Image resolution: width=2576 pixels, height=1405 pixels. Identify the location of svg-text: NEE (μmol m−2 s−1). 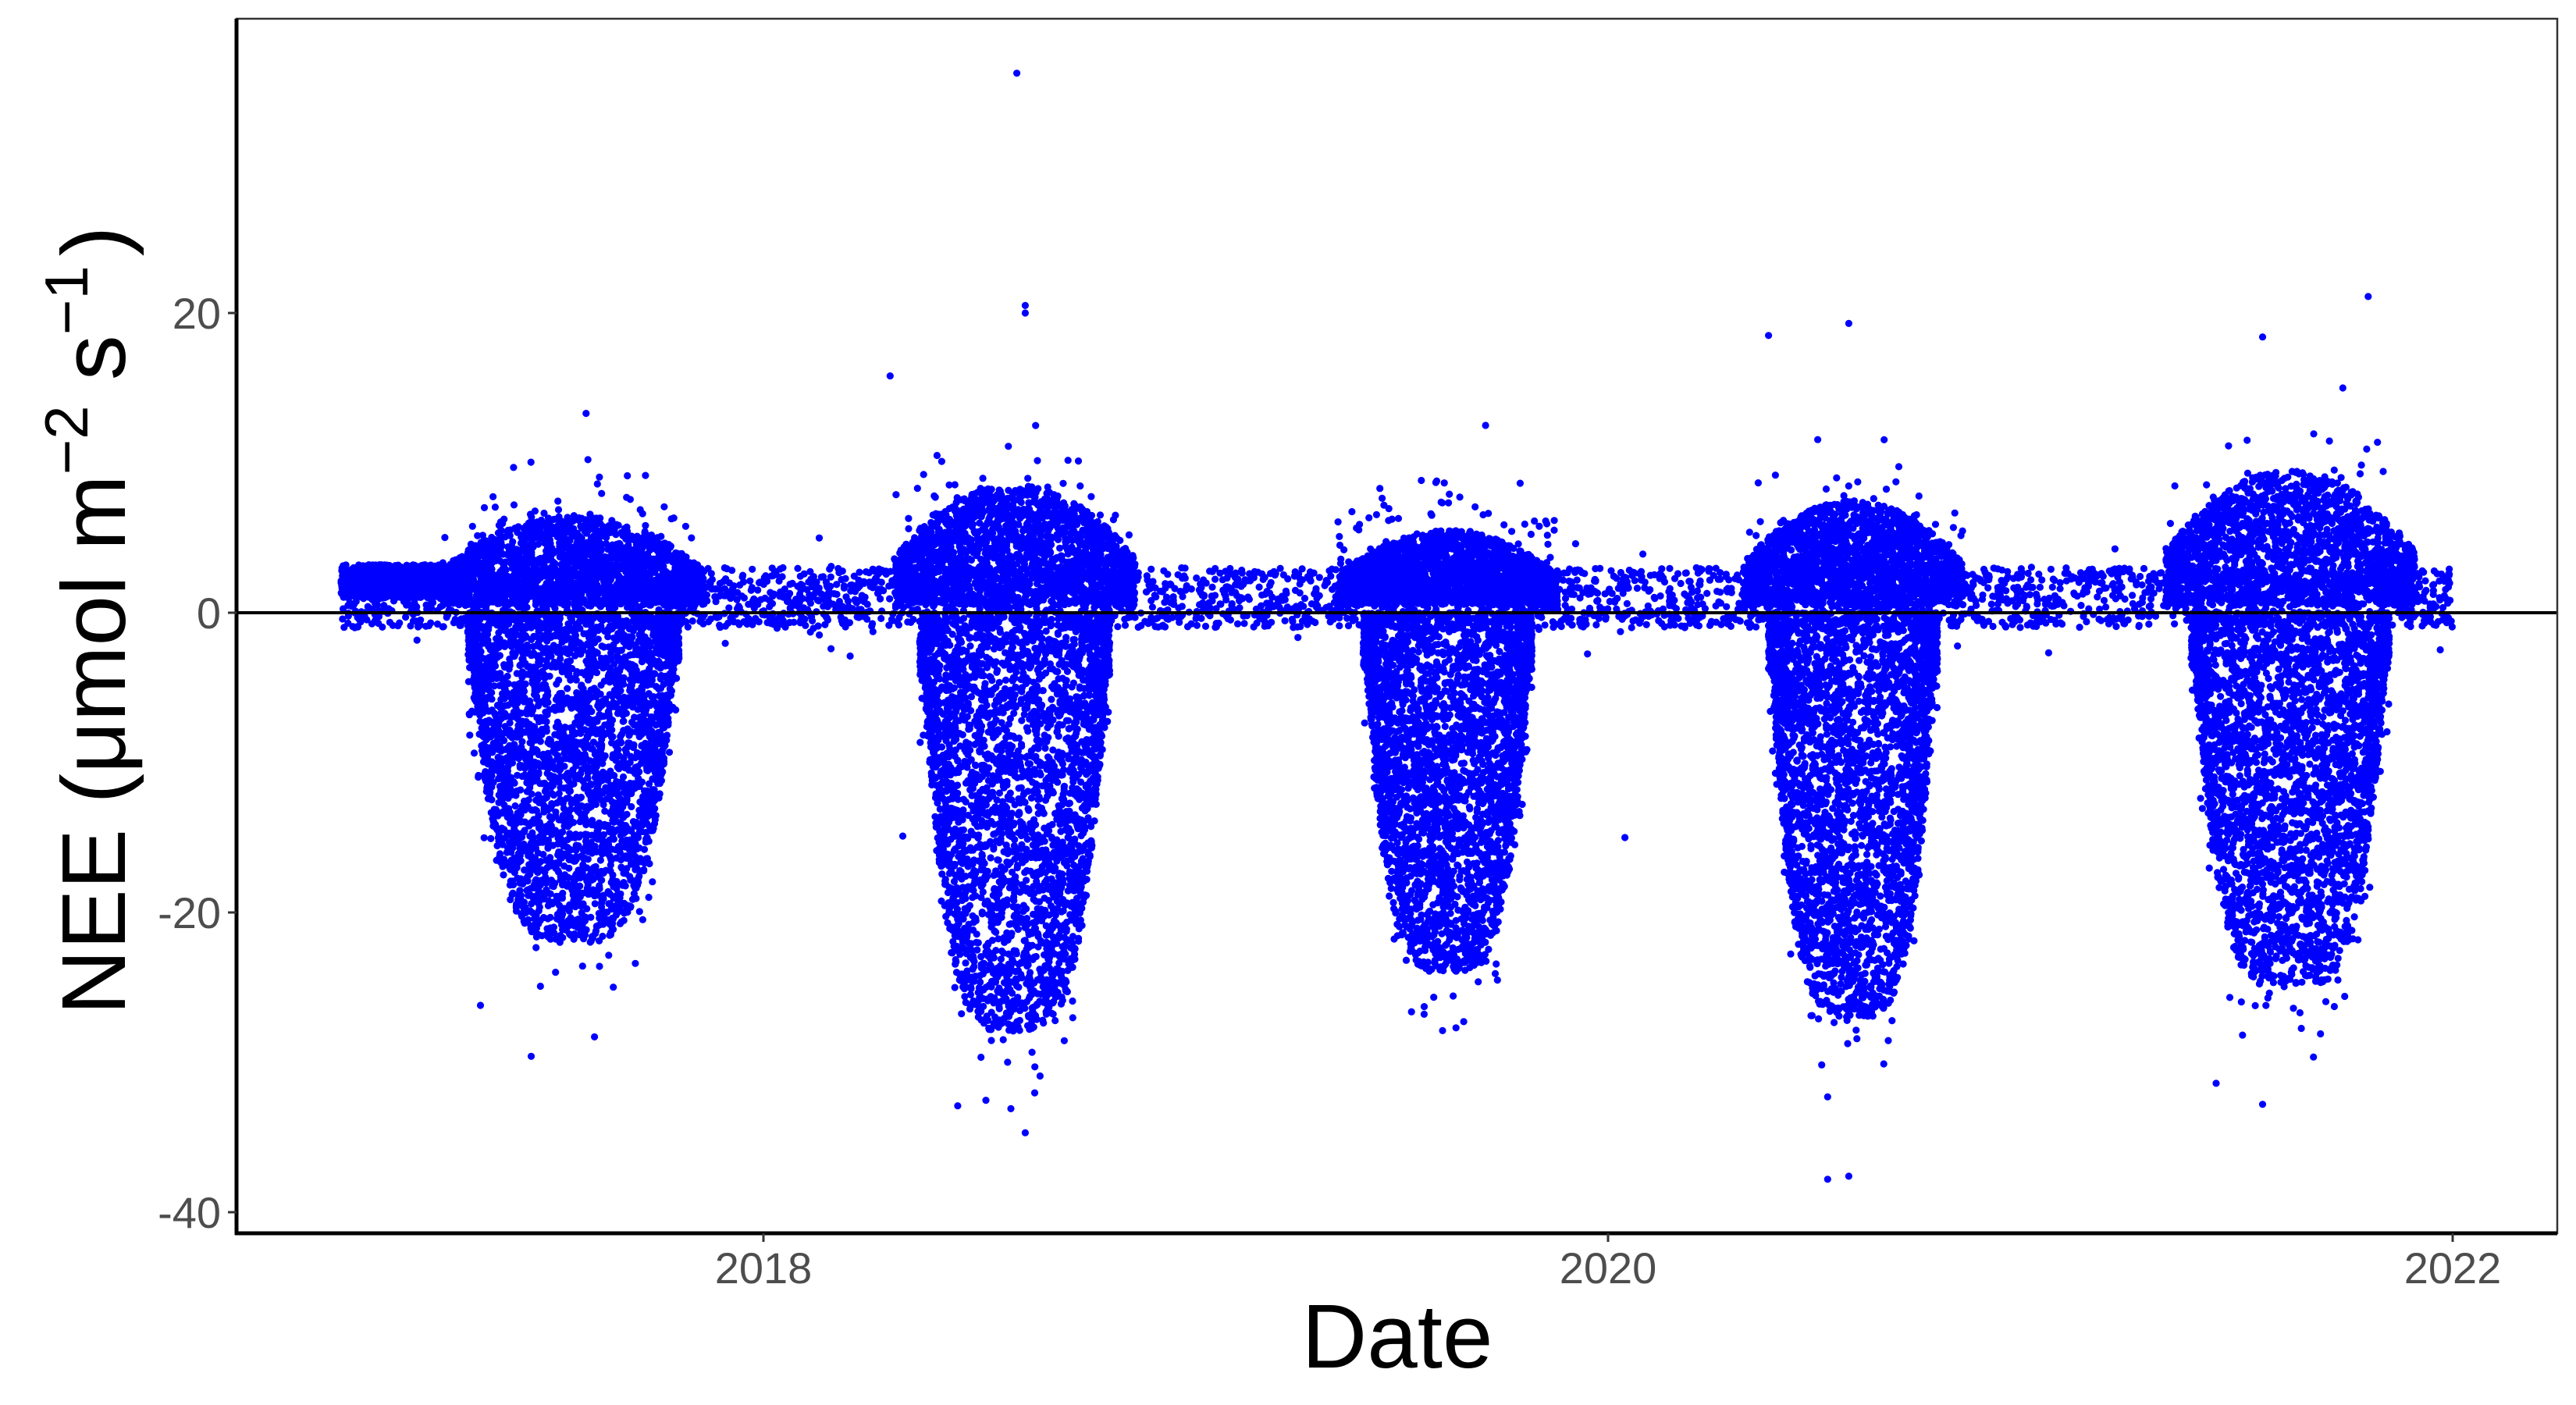
(88, 621).